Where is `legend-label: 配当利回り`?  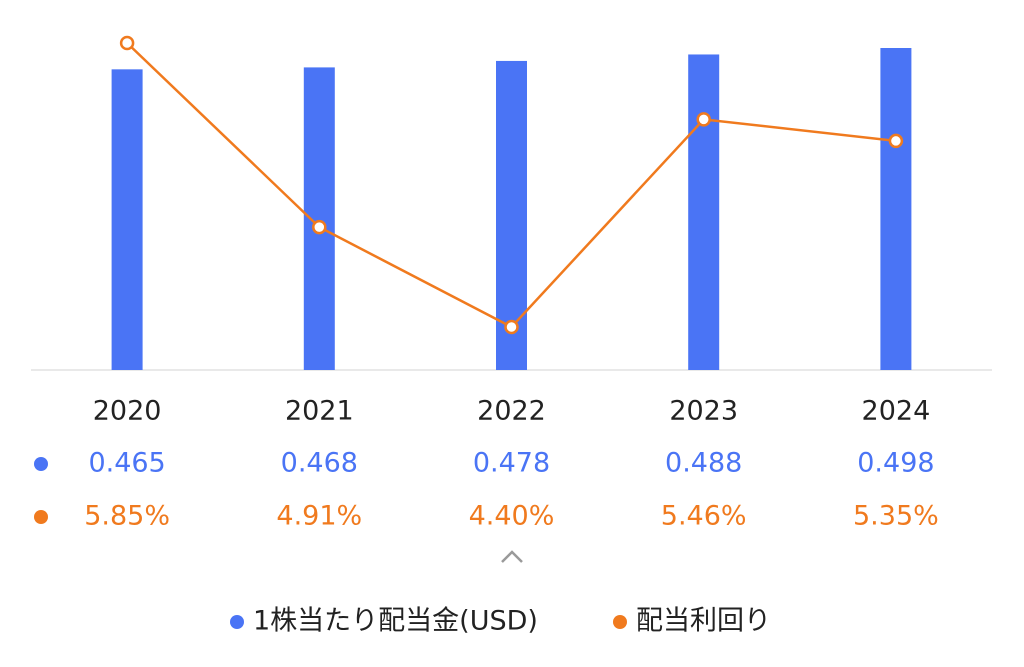
legend-label: 配当利回り is located at coordinates (703, 621).